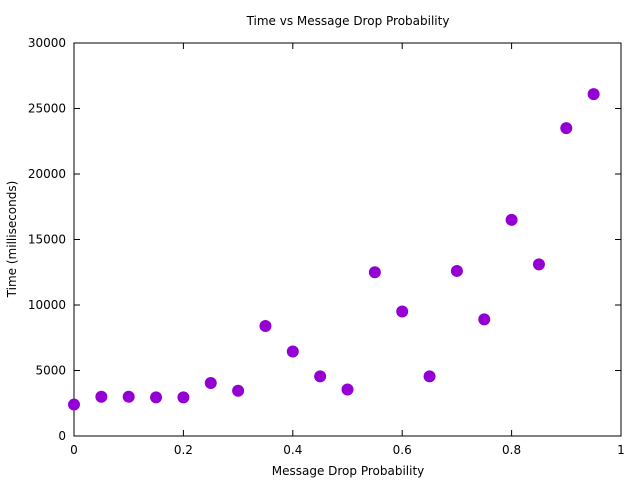 The width and height of the screenshot is (640, 484). I want to click on x-axis-label: Message Drop Probability, so click(348, 471).